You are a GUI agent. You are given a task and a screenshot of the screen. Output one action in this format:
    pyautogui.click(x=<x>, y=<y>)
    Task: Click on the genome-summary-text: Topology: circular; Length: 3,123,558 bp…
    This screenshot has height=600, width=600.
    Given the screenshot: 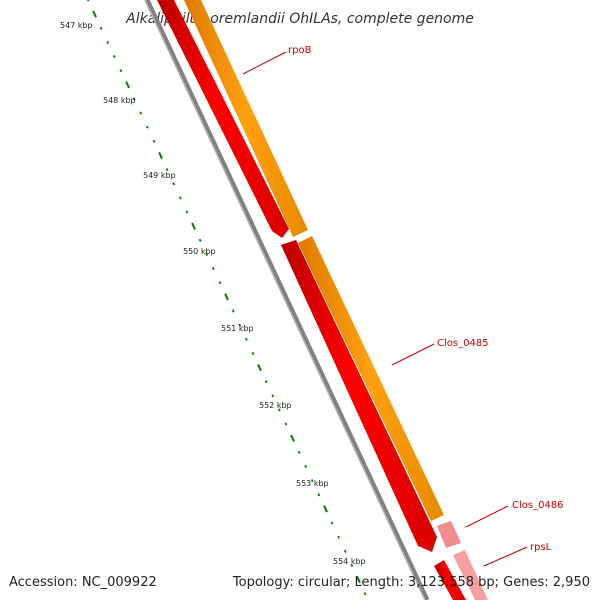 What is the action you would take?
    pyautogui.click(x=411, y=582)
    